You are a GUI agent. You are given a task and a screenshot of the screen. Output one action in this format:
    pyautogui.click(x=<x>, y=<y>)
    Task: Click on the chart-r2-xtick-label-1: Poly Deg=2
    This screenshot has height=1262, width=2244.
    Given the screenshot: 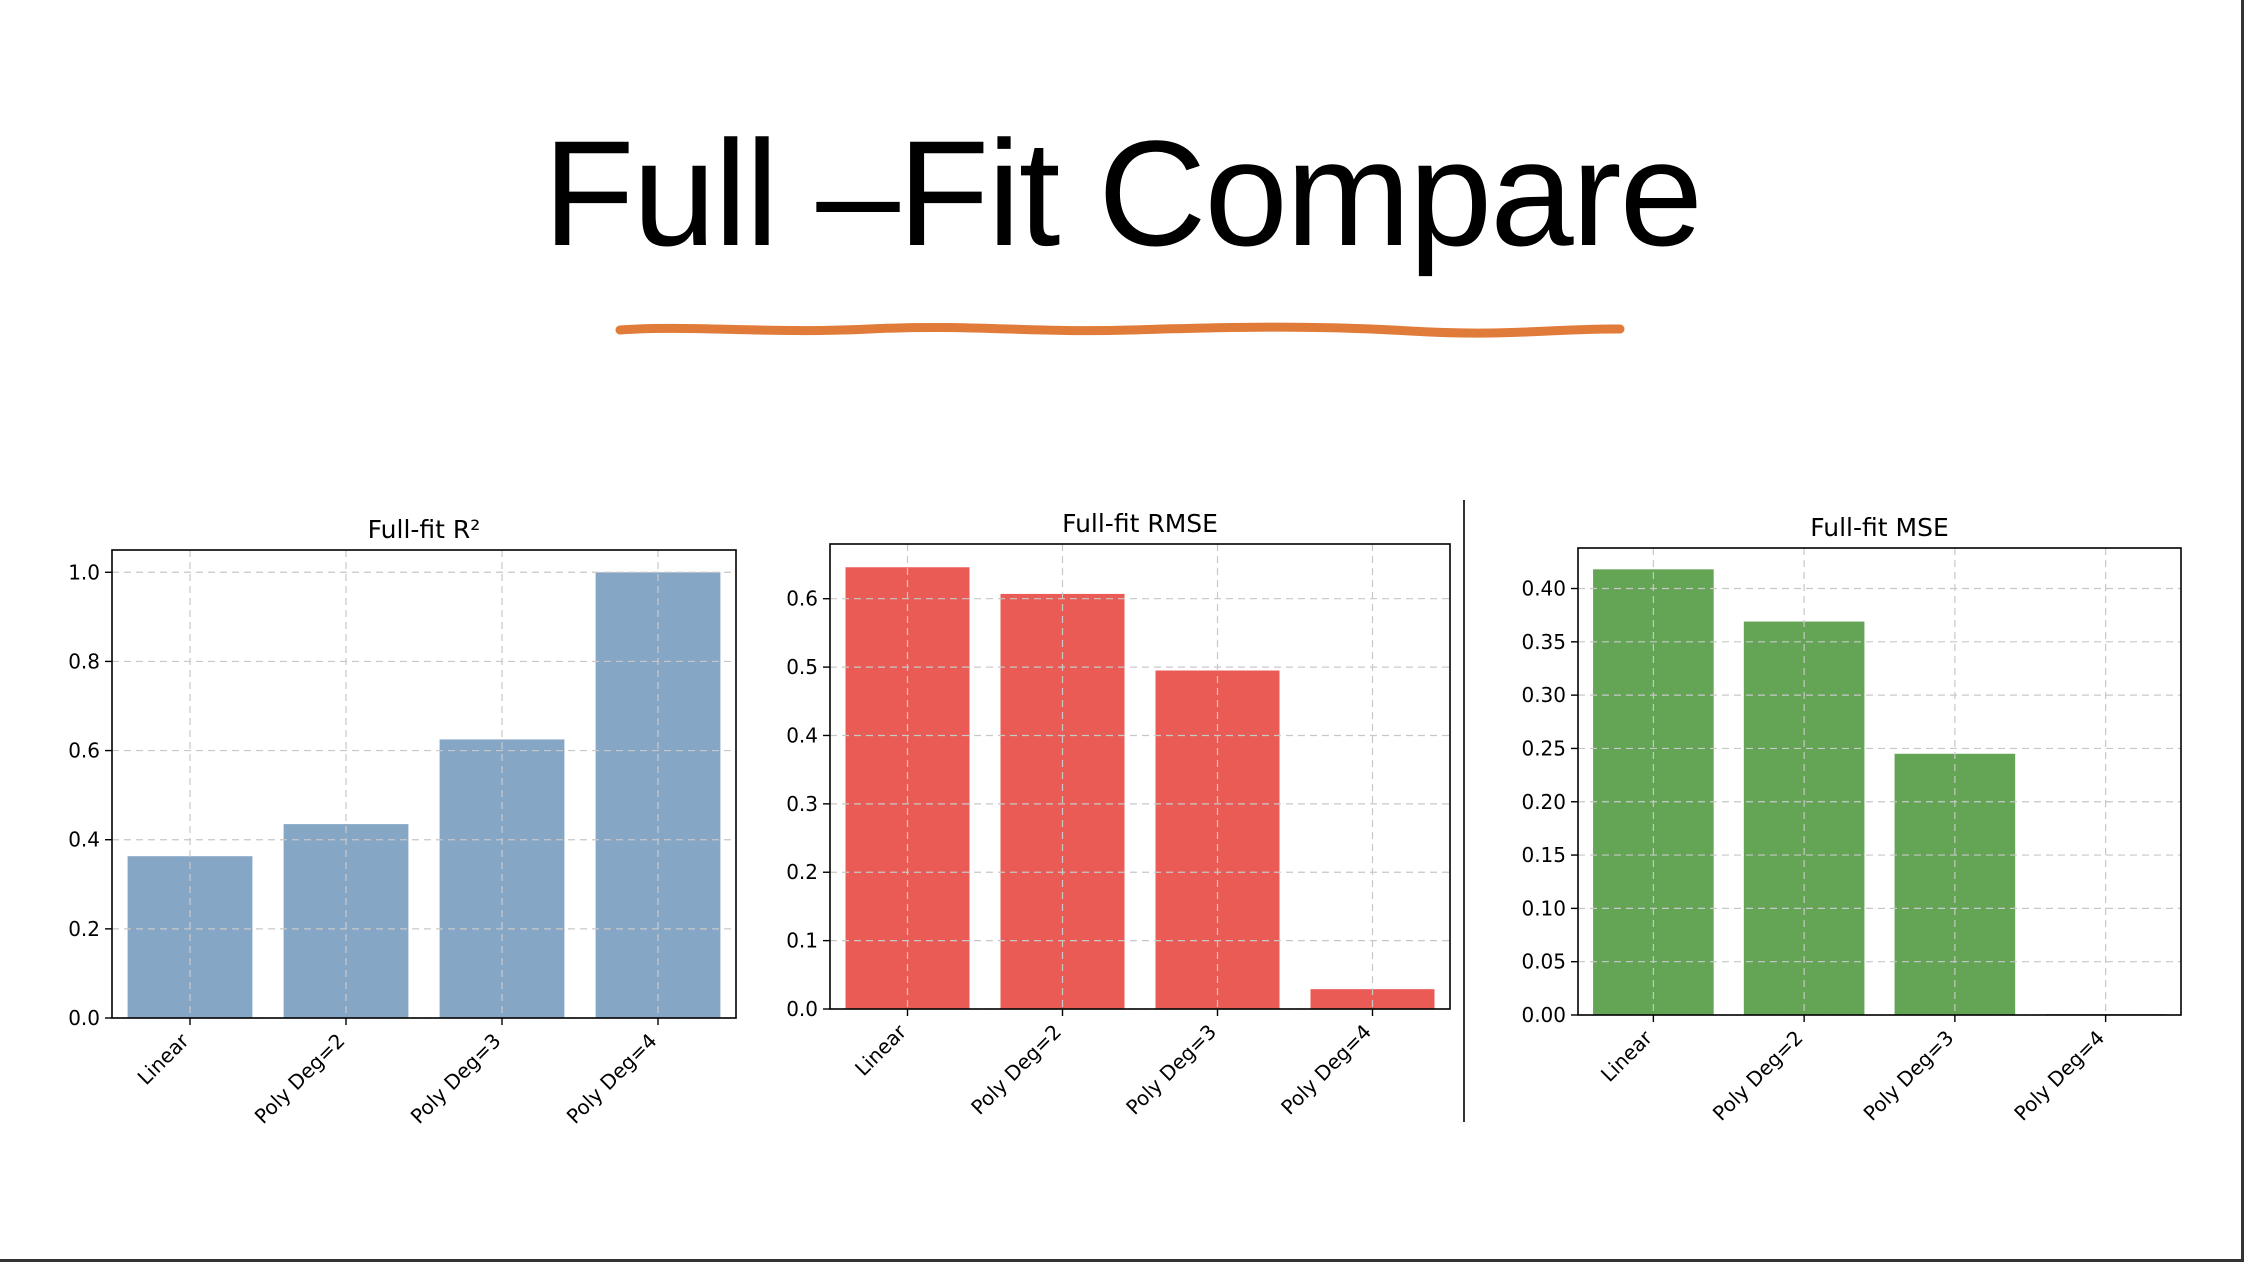 What is the action you would take?
    pyautogui.click(x=300, y=1079)
    